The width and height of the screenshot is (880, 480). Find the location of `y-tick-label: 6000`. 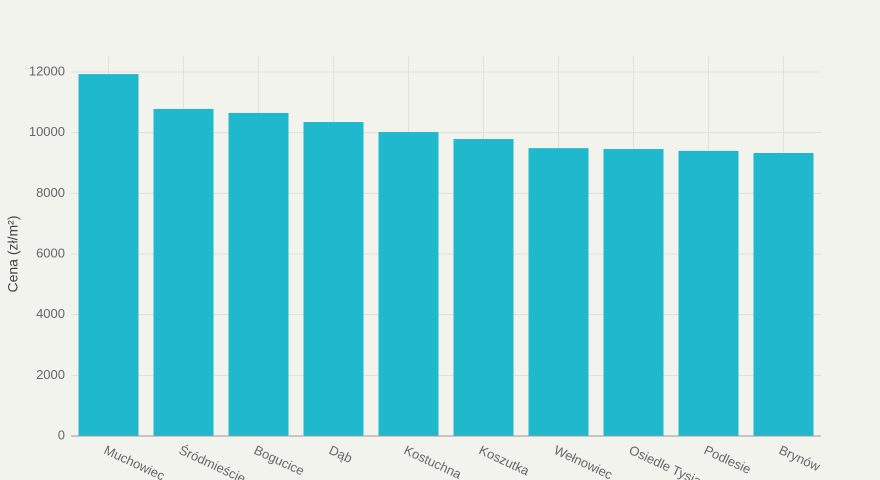

y-tick-label: 6000 is located at coordinates (50, 252).